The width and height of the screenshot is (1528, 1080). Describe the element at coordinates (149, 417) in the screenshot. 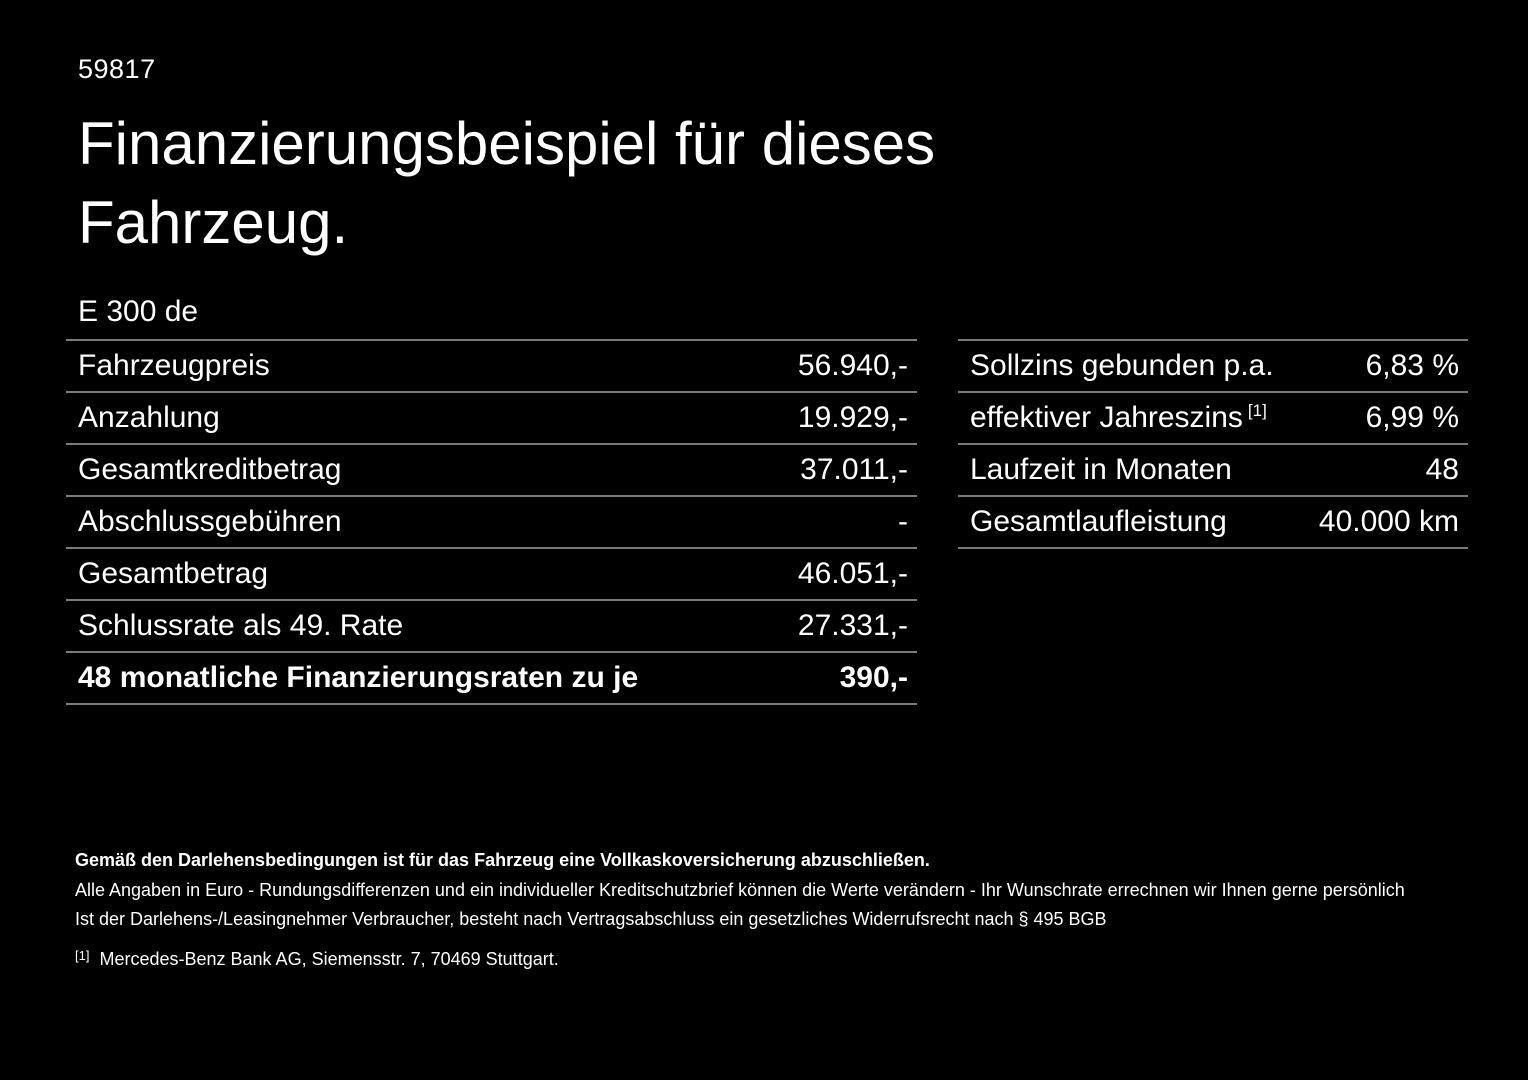

I see `row-label: Anzahlung` at that location.